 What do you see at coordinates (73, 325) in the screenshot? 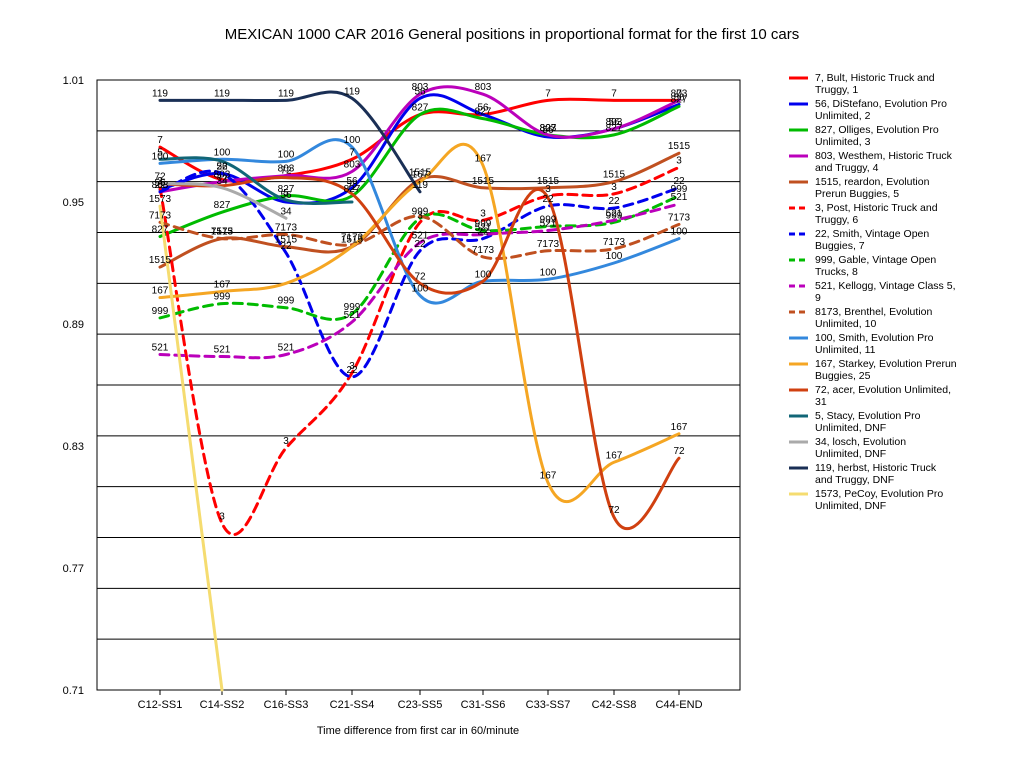
I see `y-tick-label: 0.89` at bounding box center [73, 325].